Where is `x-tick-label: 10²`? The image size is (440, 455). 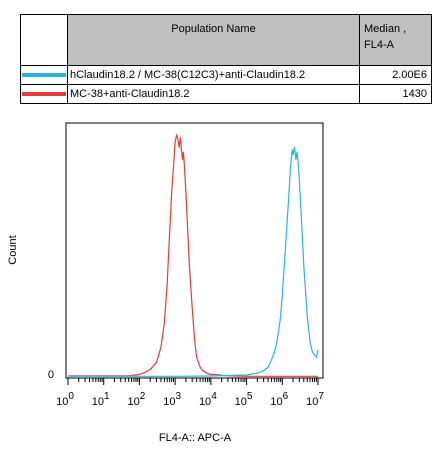 x-tick-label: 10² is located at coordinates (137, 399).